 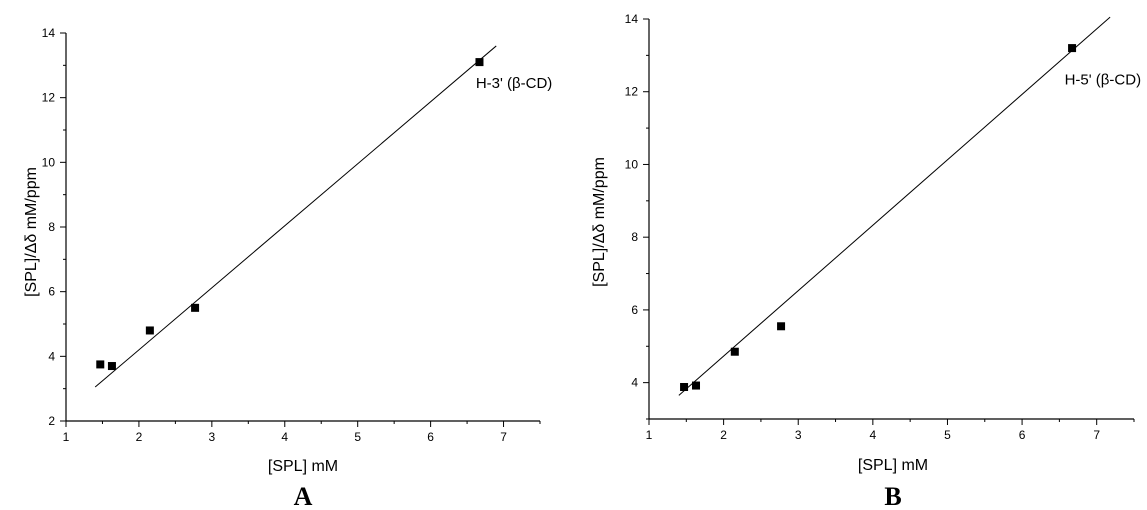 I want to click on panel-label: A, so click(x=303, y=496).